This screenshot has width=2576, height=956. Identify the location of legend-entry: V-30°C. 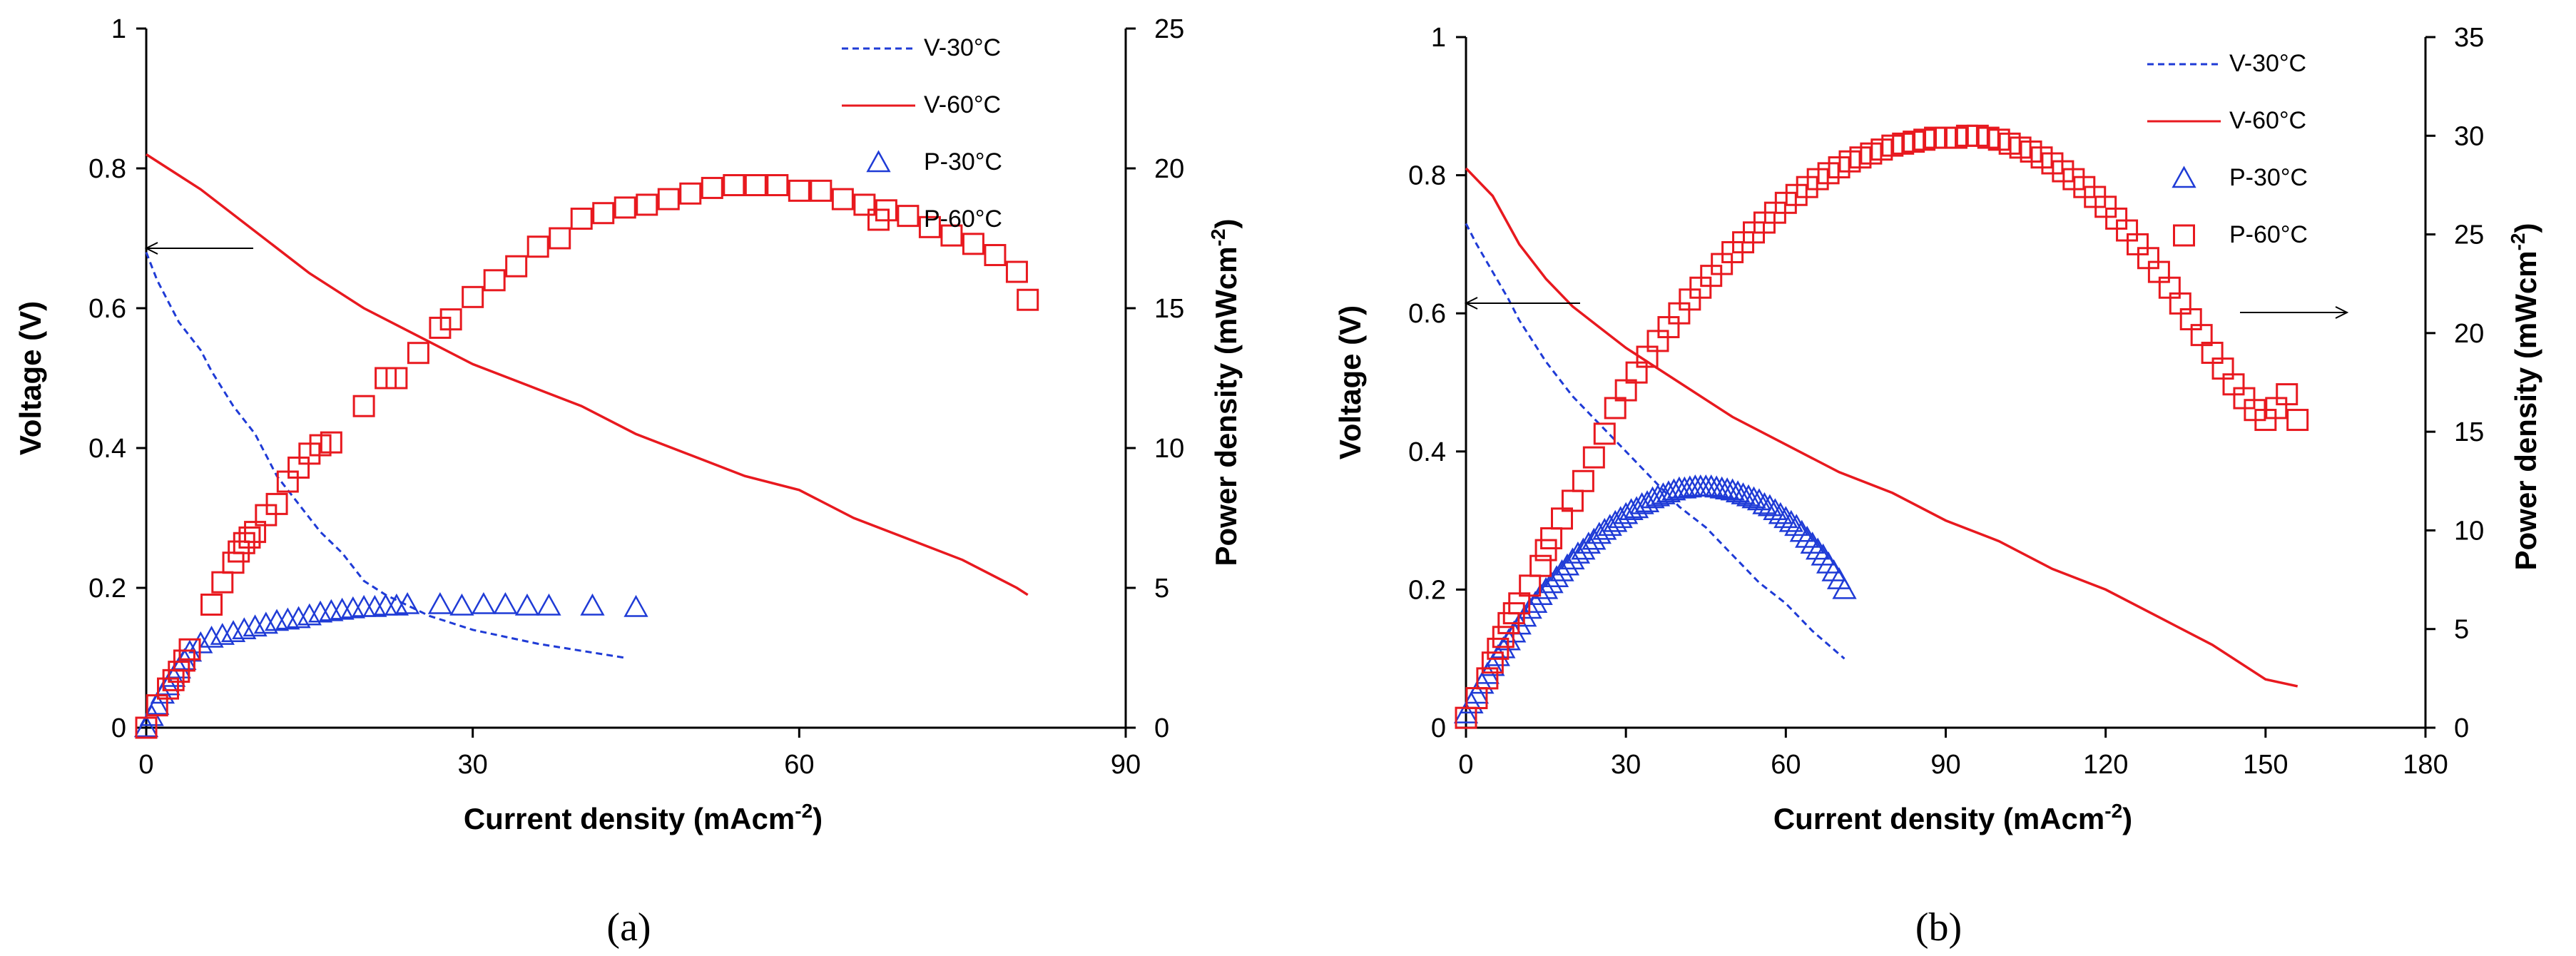
(2267, 63).